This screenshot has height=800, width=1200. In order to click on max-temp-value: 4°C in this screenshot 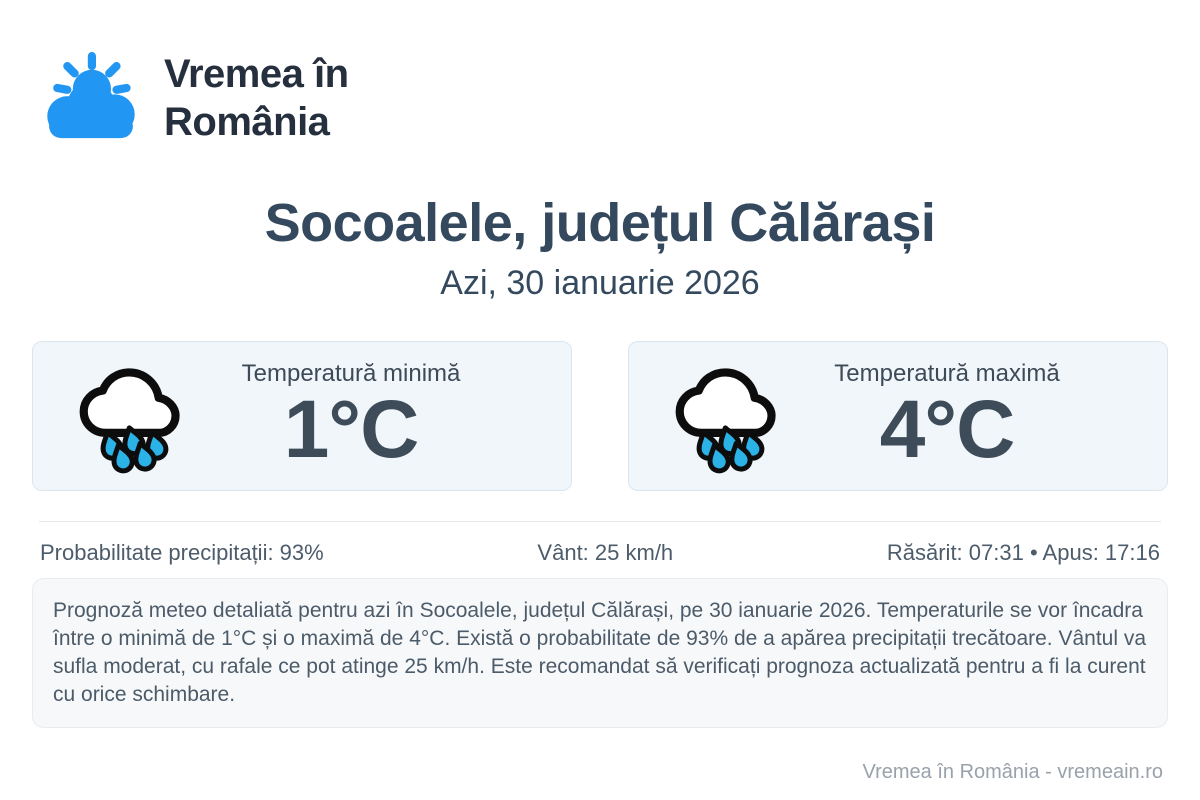, I will do `click(947, 430)`.